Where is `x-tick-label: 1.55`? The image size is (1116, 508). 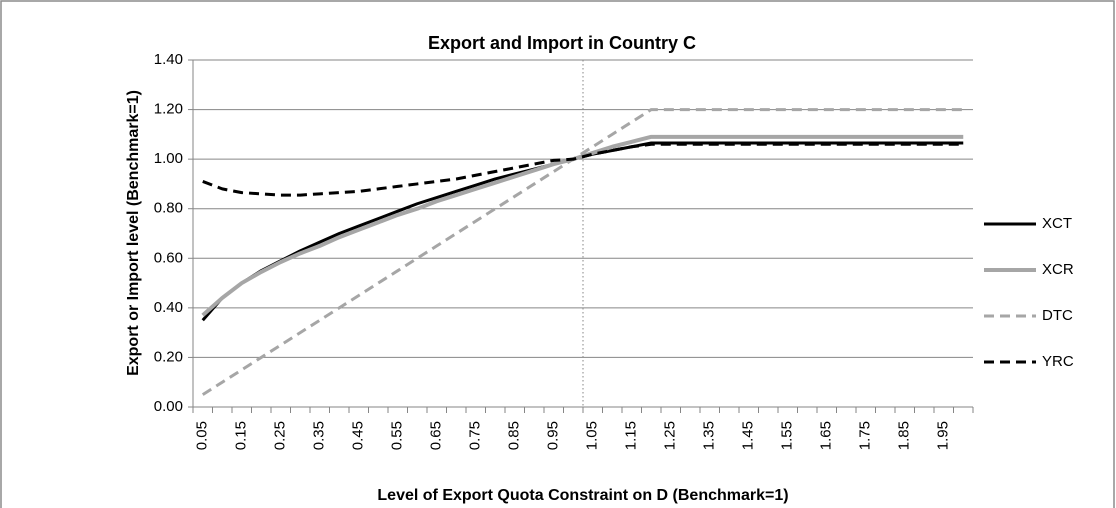 x-tick-label: 1.55 is located at coordinates (787, 435).